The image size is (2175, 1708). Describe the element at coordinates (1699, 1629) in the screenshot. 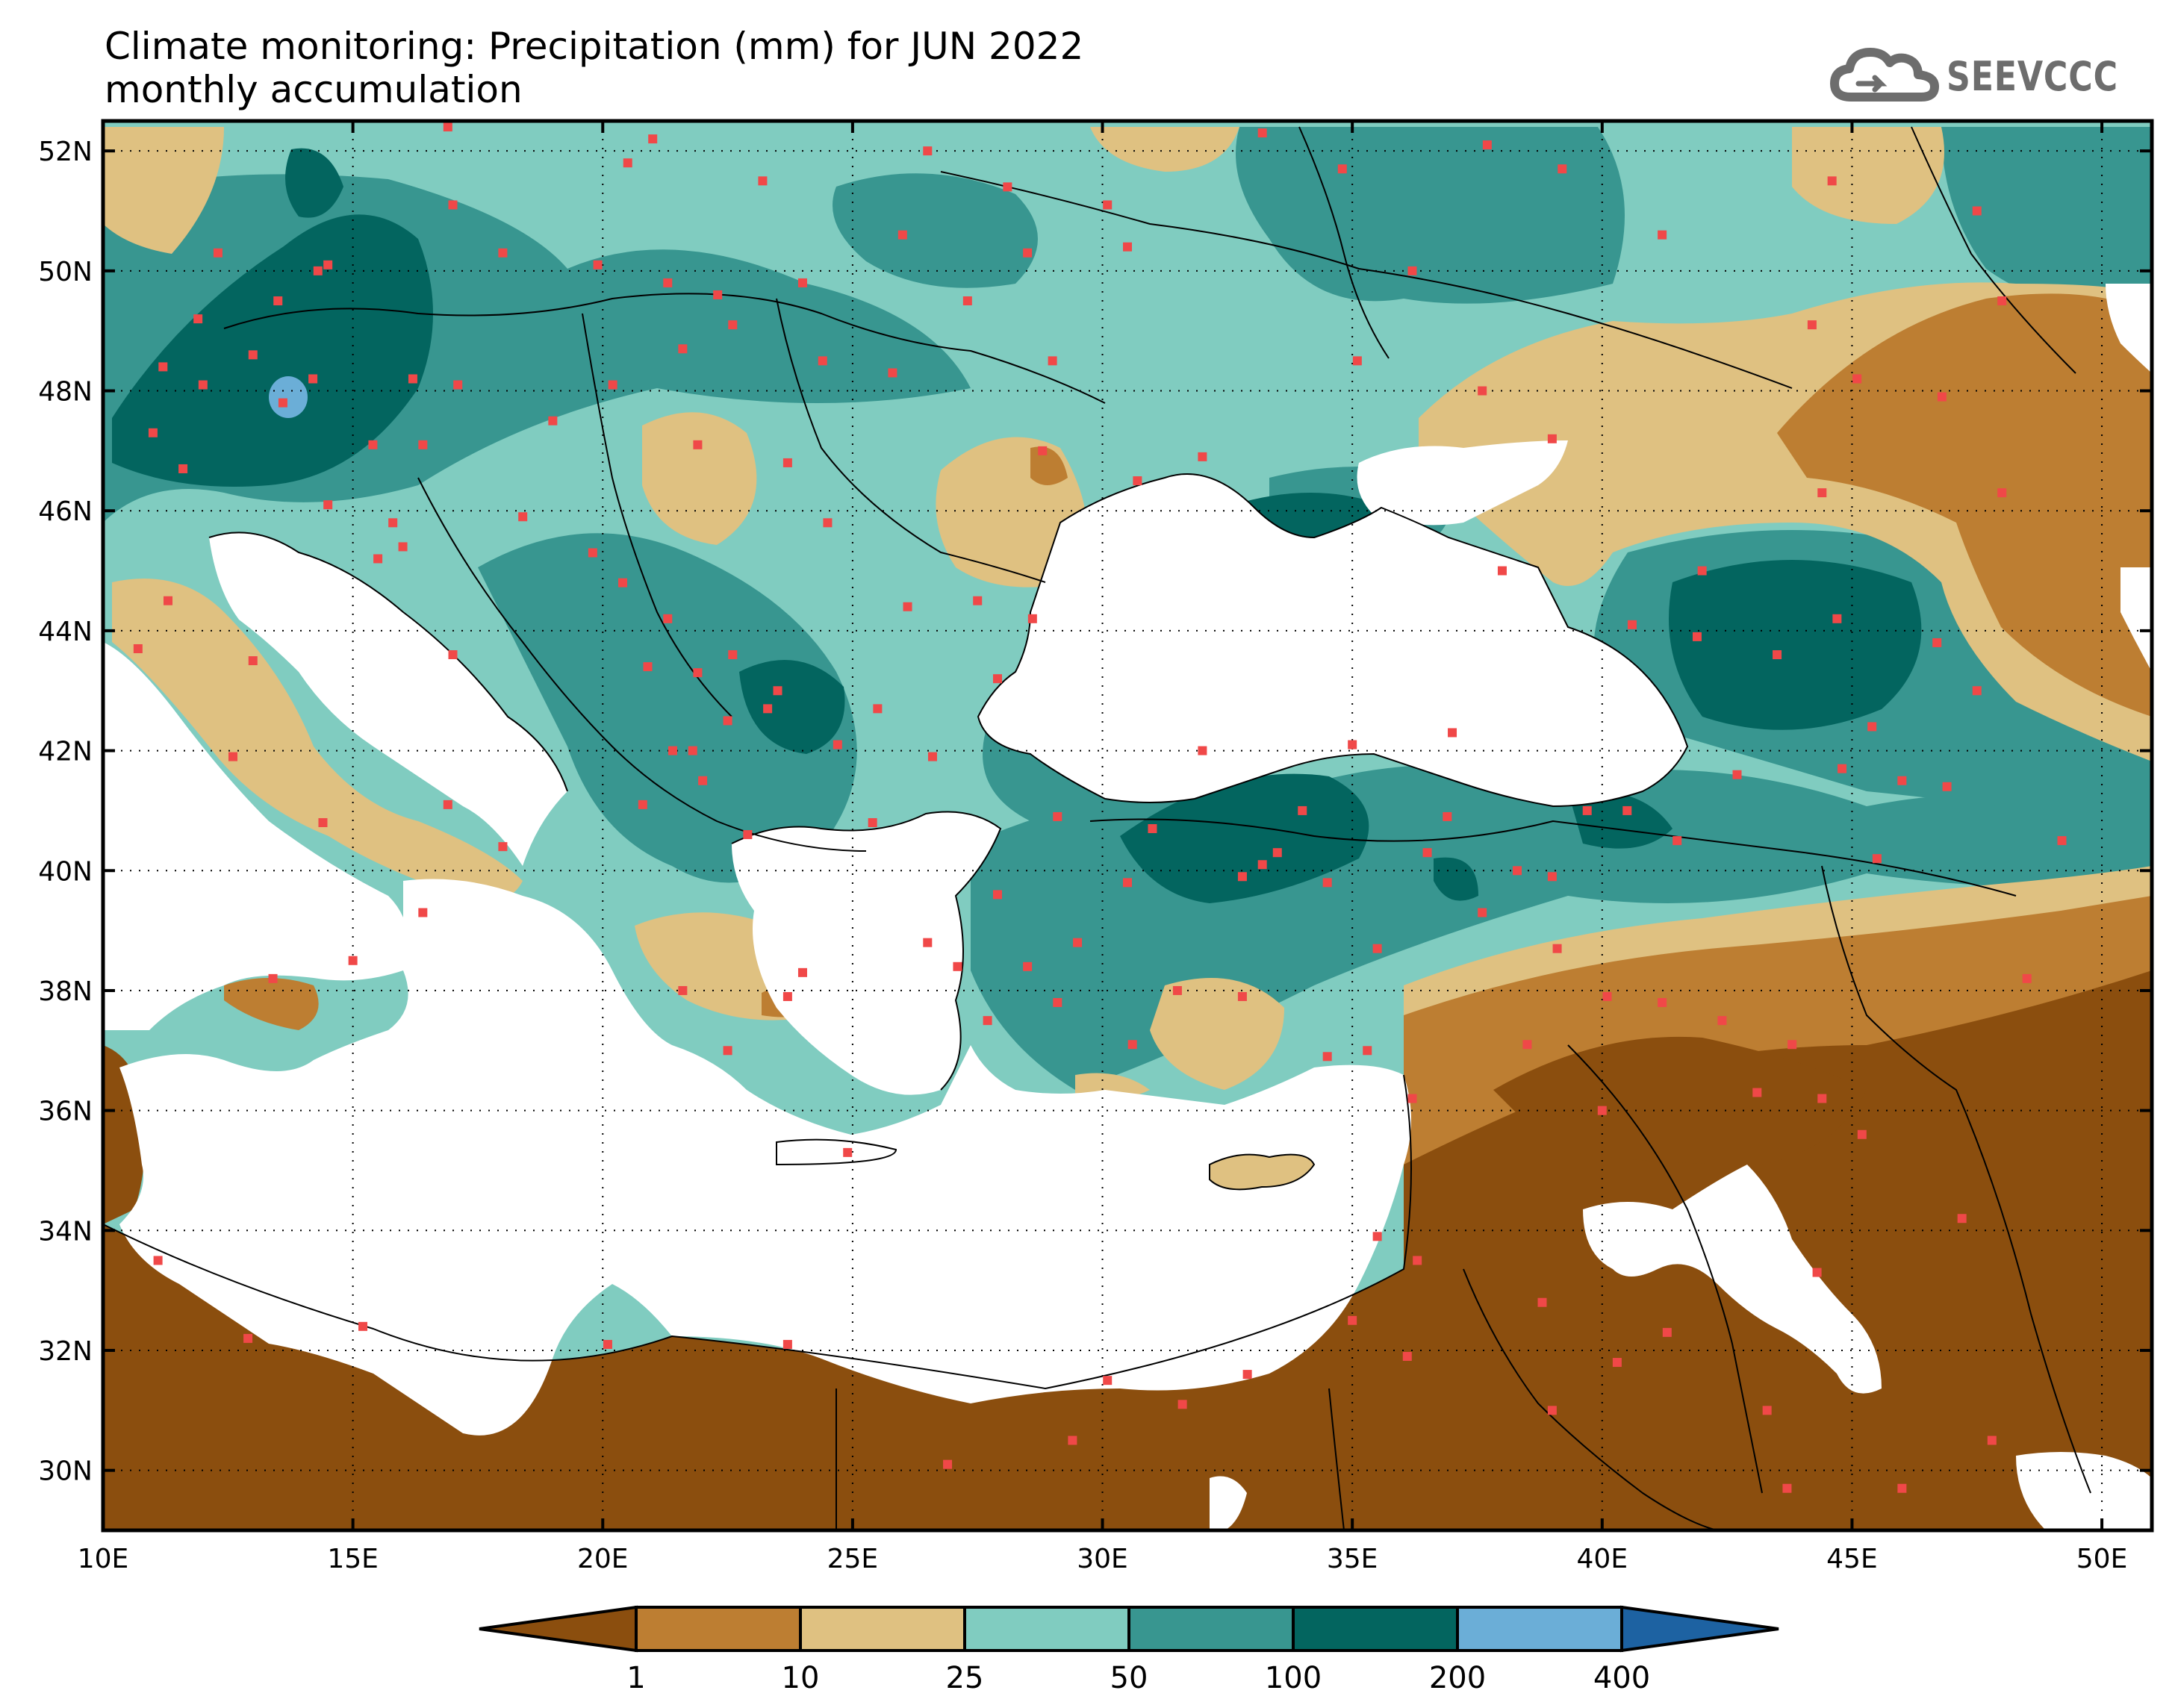

I see `colorbar-high-triangle` at that location.